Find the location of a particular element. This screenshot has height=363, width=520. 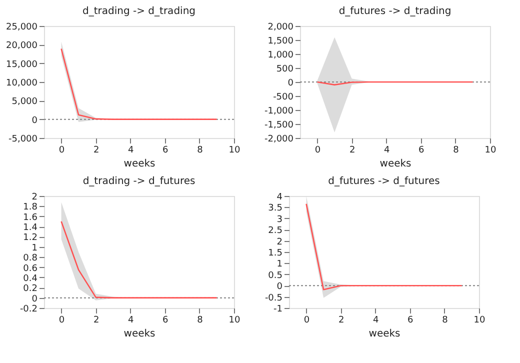

y-tick-label: 1.6 is located at coordinates (30, 217).